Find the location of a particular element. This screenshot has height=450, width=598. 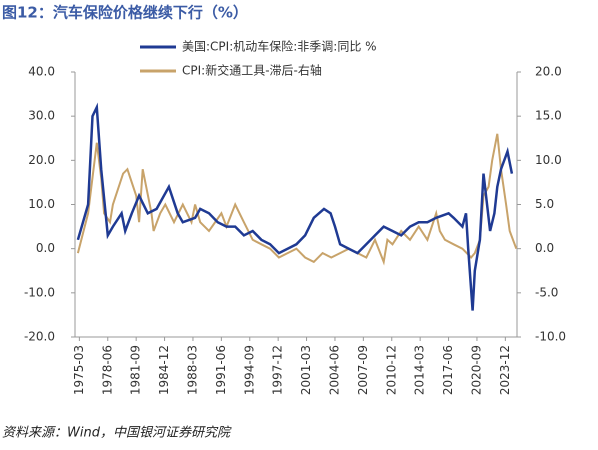

x-tick-label: 2004-06 is located at coordinates (334, 370).